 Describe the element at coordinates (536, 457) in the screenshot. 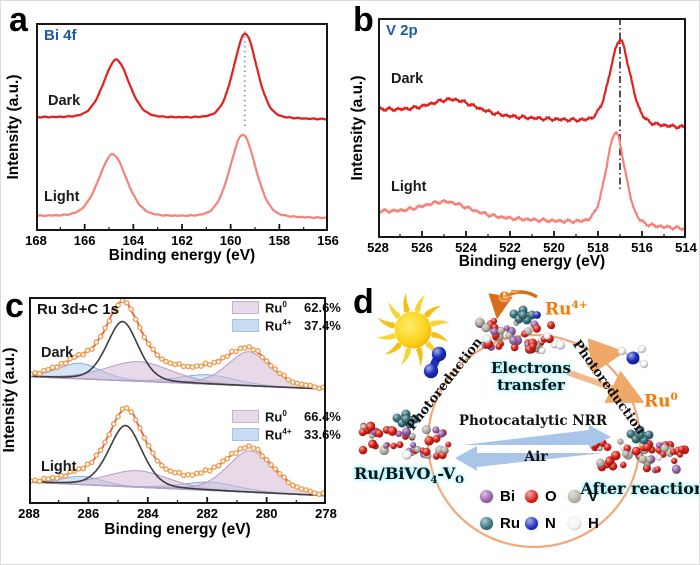

I see `reverse-reaction-label: Air` at that location.